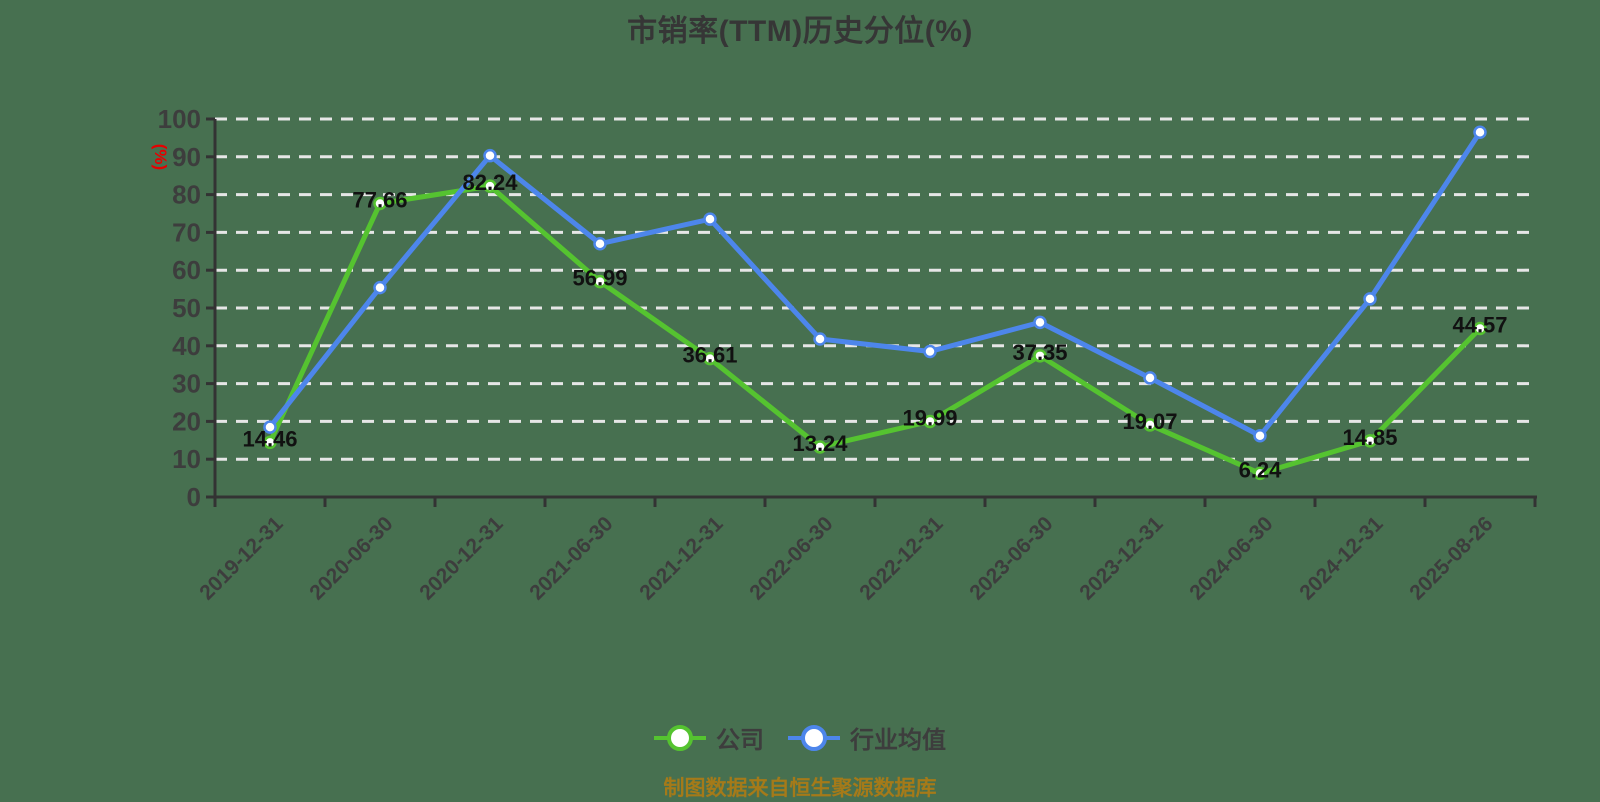  What do you see at coordinates (186, 195) in the screenshot?
I see `y-tick-label: 80` at bounding box center [186, 195].